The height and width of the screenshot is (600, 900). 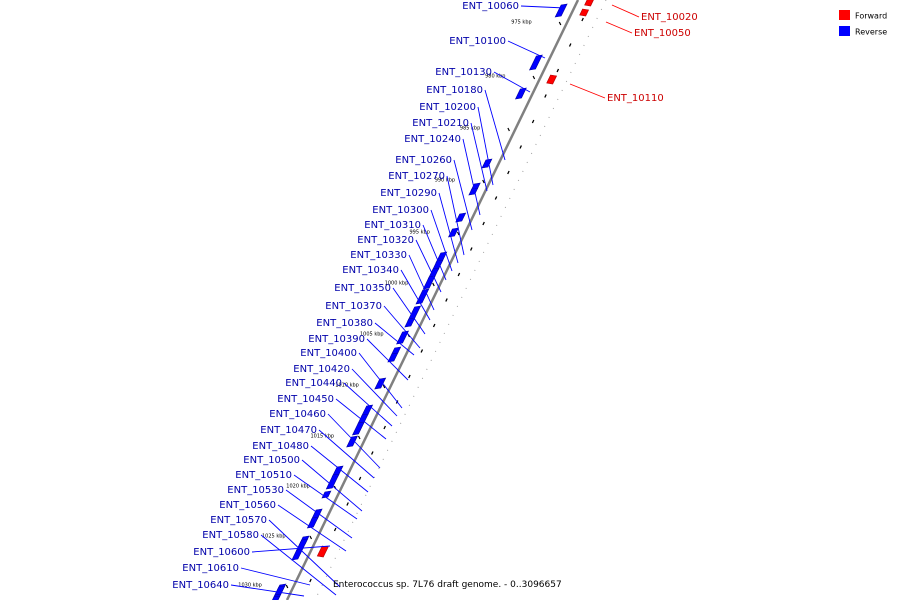 I want to click on gene-label: ENT_10570, so click(x=238, y=520).